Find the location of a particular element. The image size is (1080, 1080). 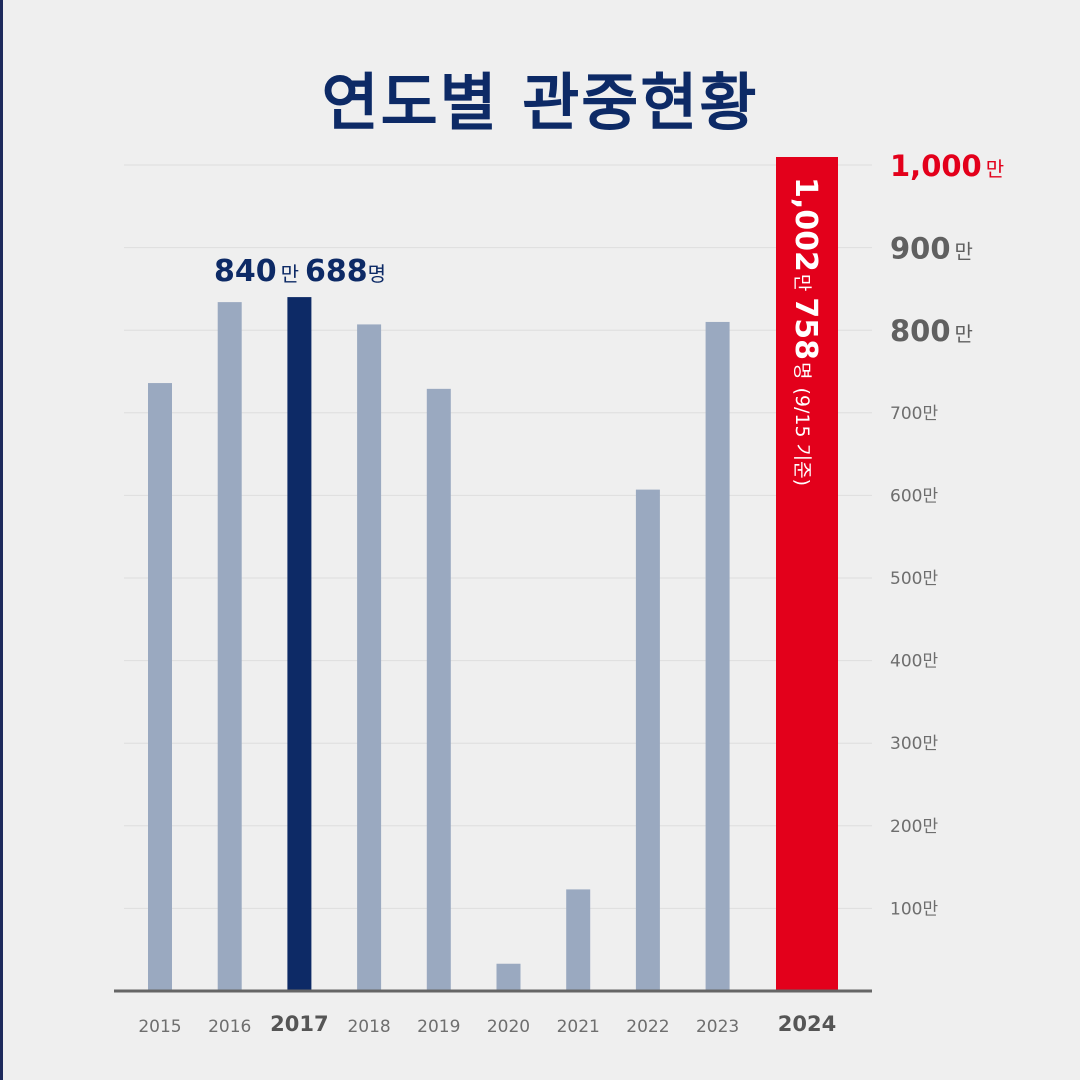

y-tick-label: 900 만 is located at coordinates (931, 249).